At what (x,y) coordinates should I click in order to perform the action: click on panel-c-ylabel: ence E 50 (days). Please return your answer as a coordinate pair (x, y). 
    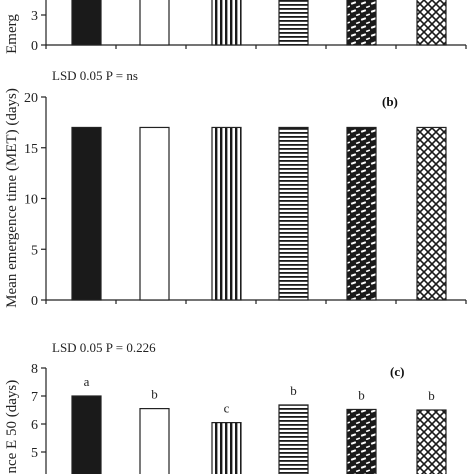
    Looking at the image, I should click on (12, 427).